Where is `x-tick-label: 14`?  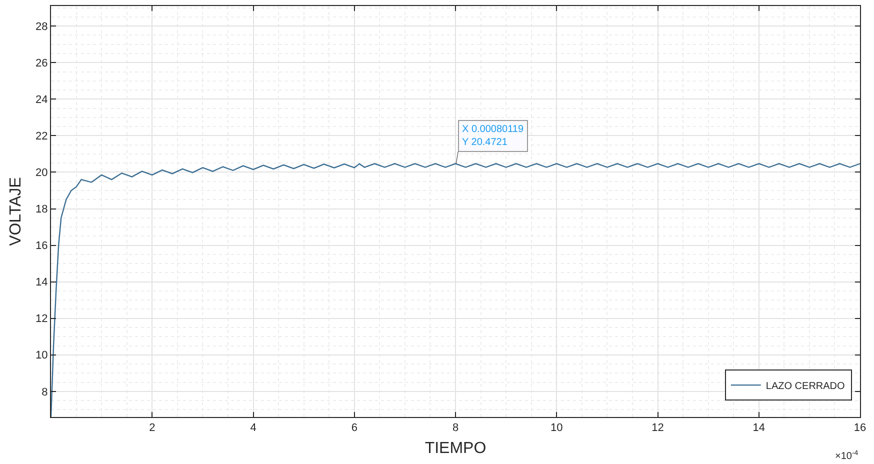
x-tick-label: 14 is located at coordinates (759, 428).